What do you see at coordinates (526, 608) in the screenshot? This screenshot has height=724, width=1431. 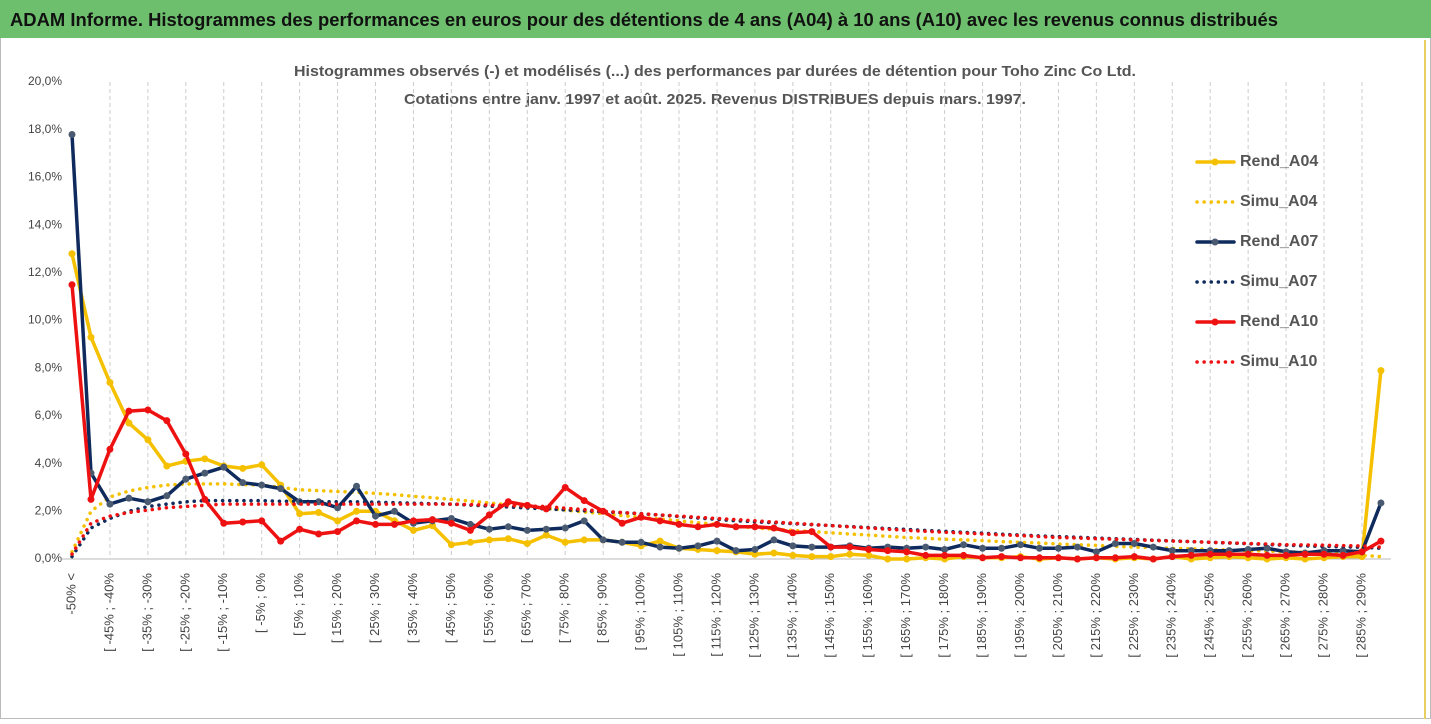 I see `x-tick-label: [ 65% ; 70%` at bounding box center [526, 608].